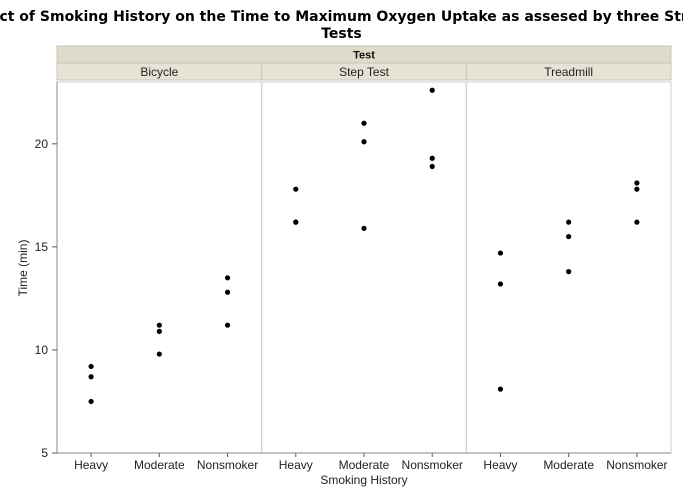 The height and width of the screenshot is (493, 683). What do you see at coordinates (159, 72) in the screenshot?
I see `panel-strip-label-bicycle: Bicycle` at bounding box center [159, 72].